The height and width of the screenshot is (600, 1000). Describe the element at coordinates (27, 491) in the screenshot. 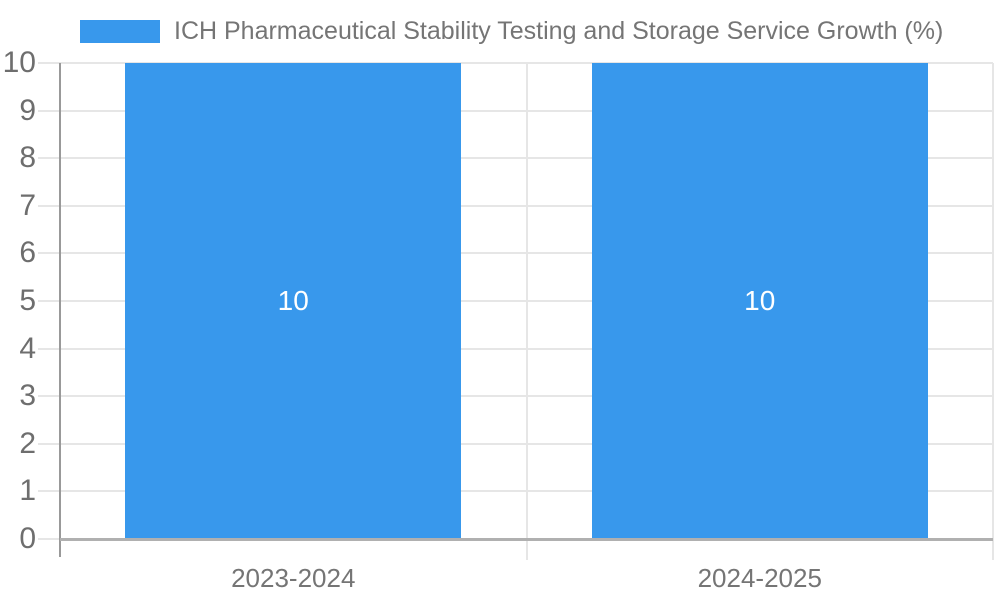

I see `y-tick-label: 1` at that location.